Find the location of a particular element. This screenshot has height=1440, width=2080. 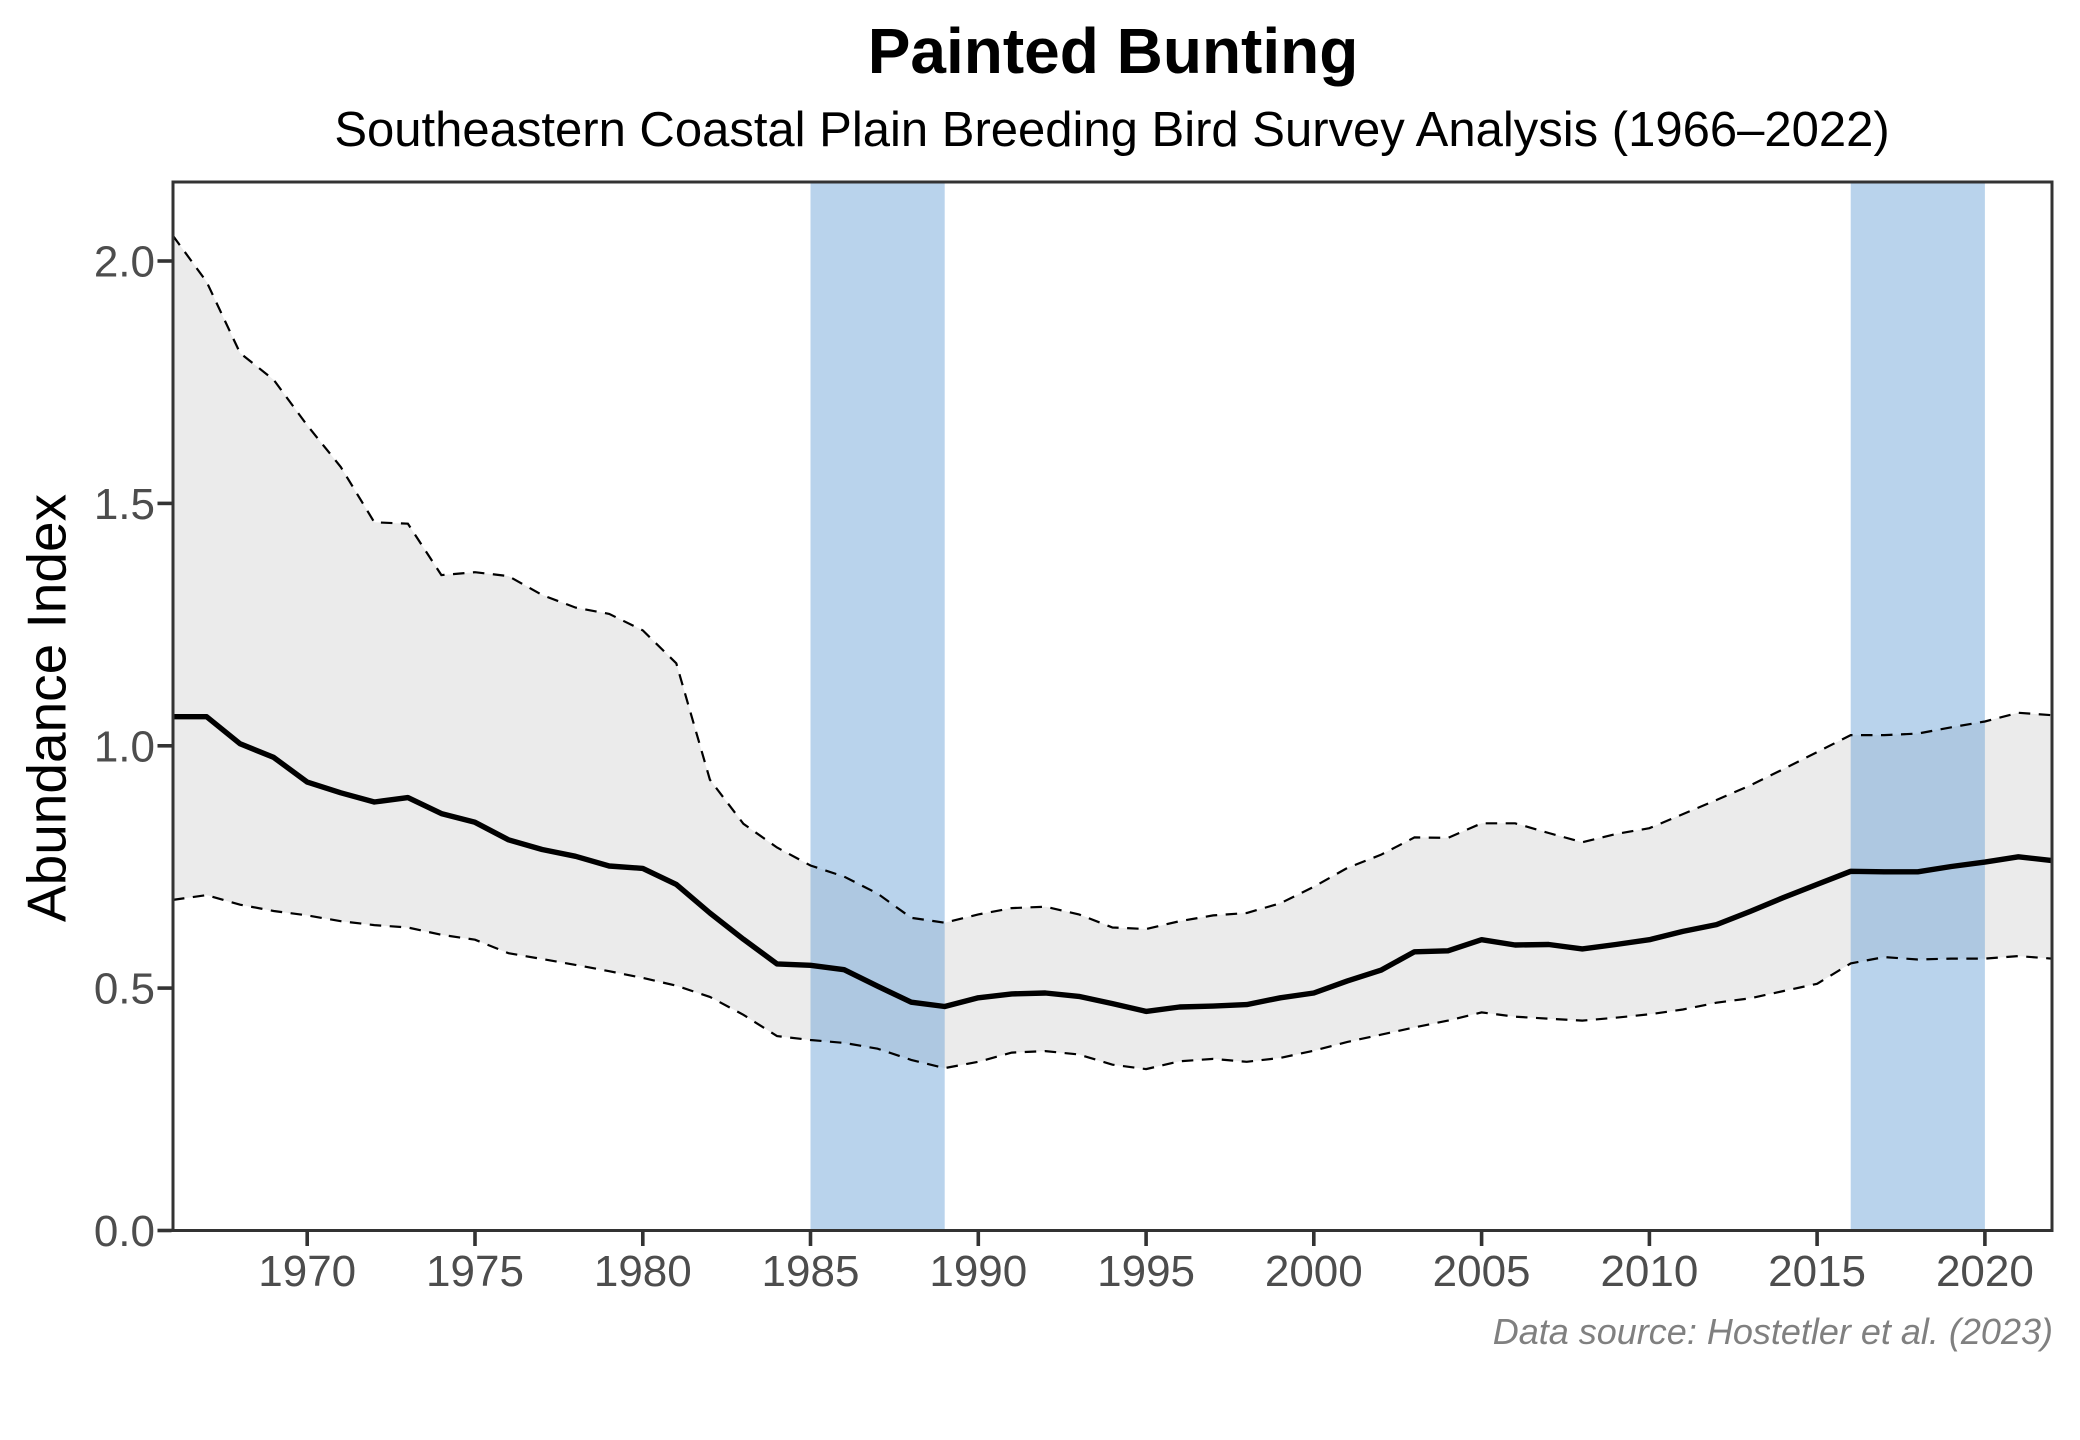

svg-text: 1975 is located at coordinates (475, 1271).